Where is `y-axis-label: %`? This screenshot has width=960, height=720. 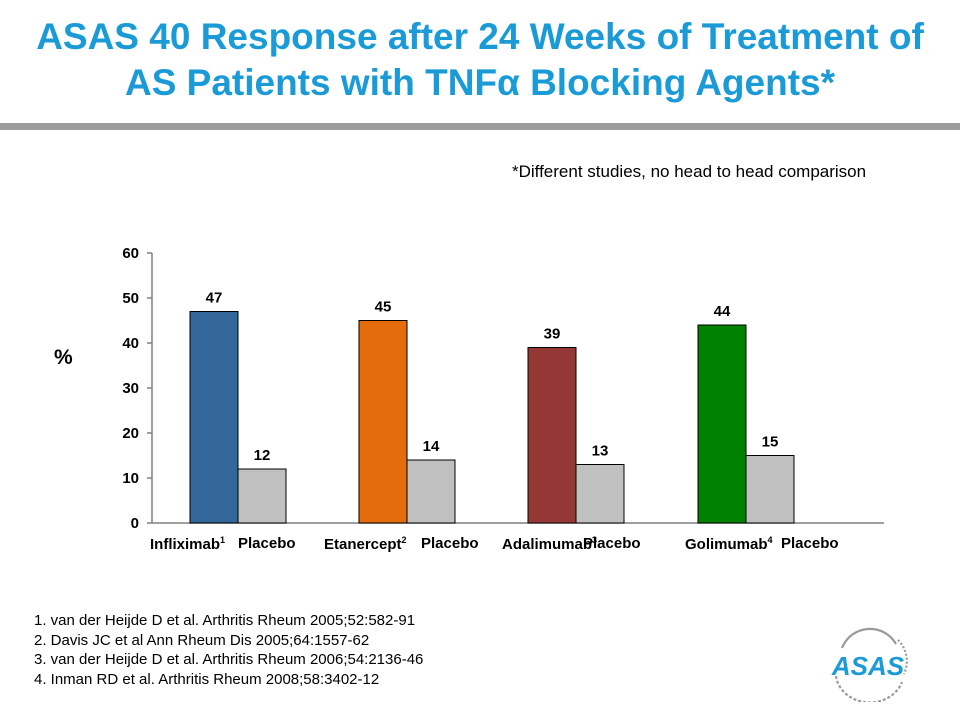 y-axis-label: % is located at coordinates (63, 357).